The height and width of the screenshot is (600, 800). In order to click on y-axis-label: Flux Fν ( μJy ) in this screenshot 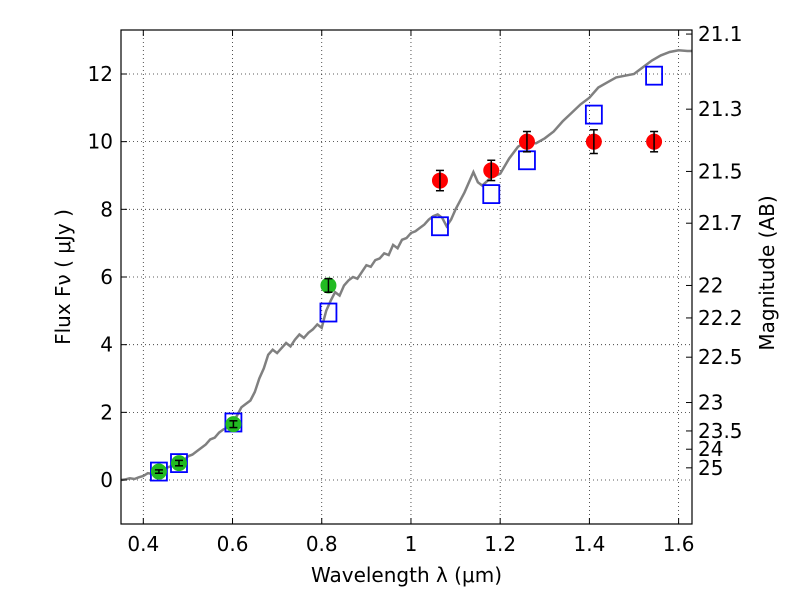, I will do `click(63, 277)`.